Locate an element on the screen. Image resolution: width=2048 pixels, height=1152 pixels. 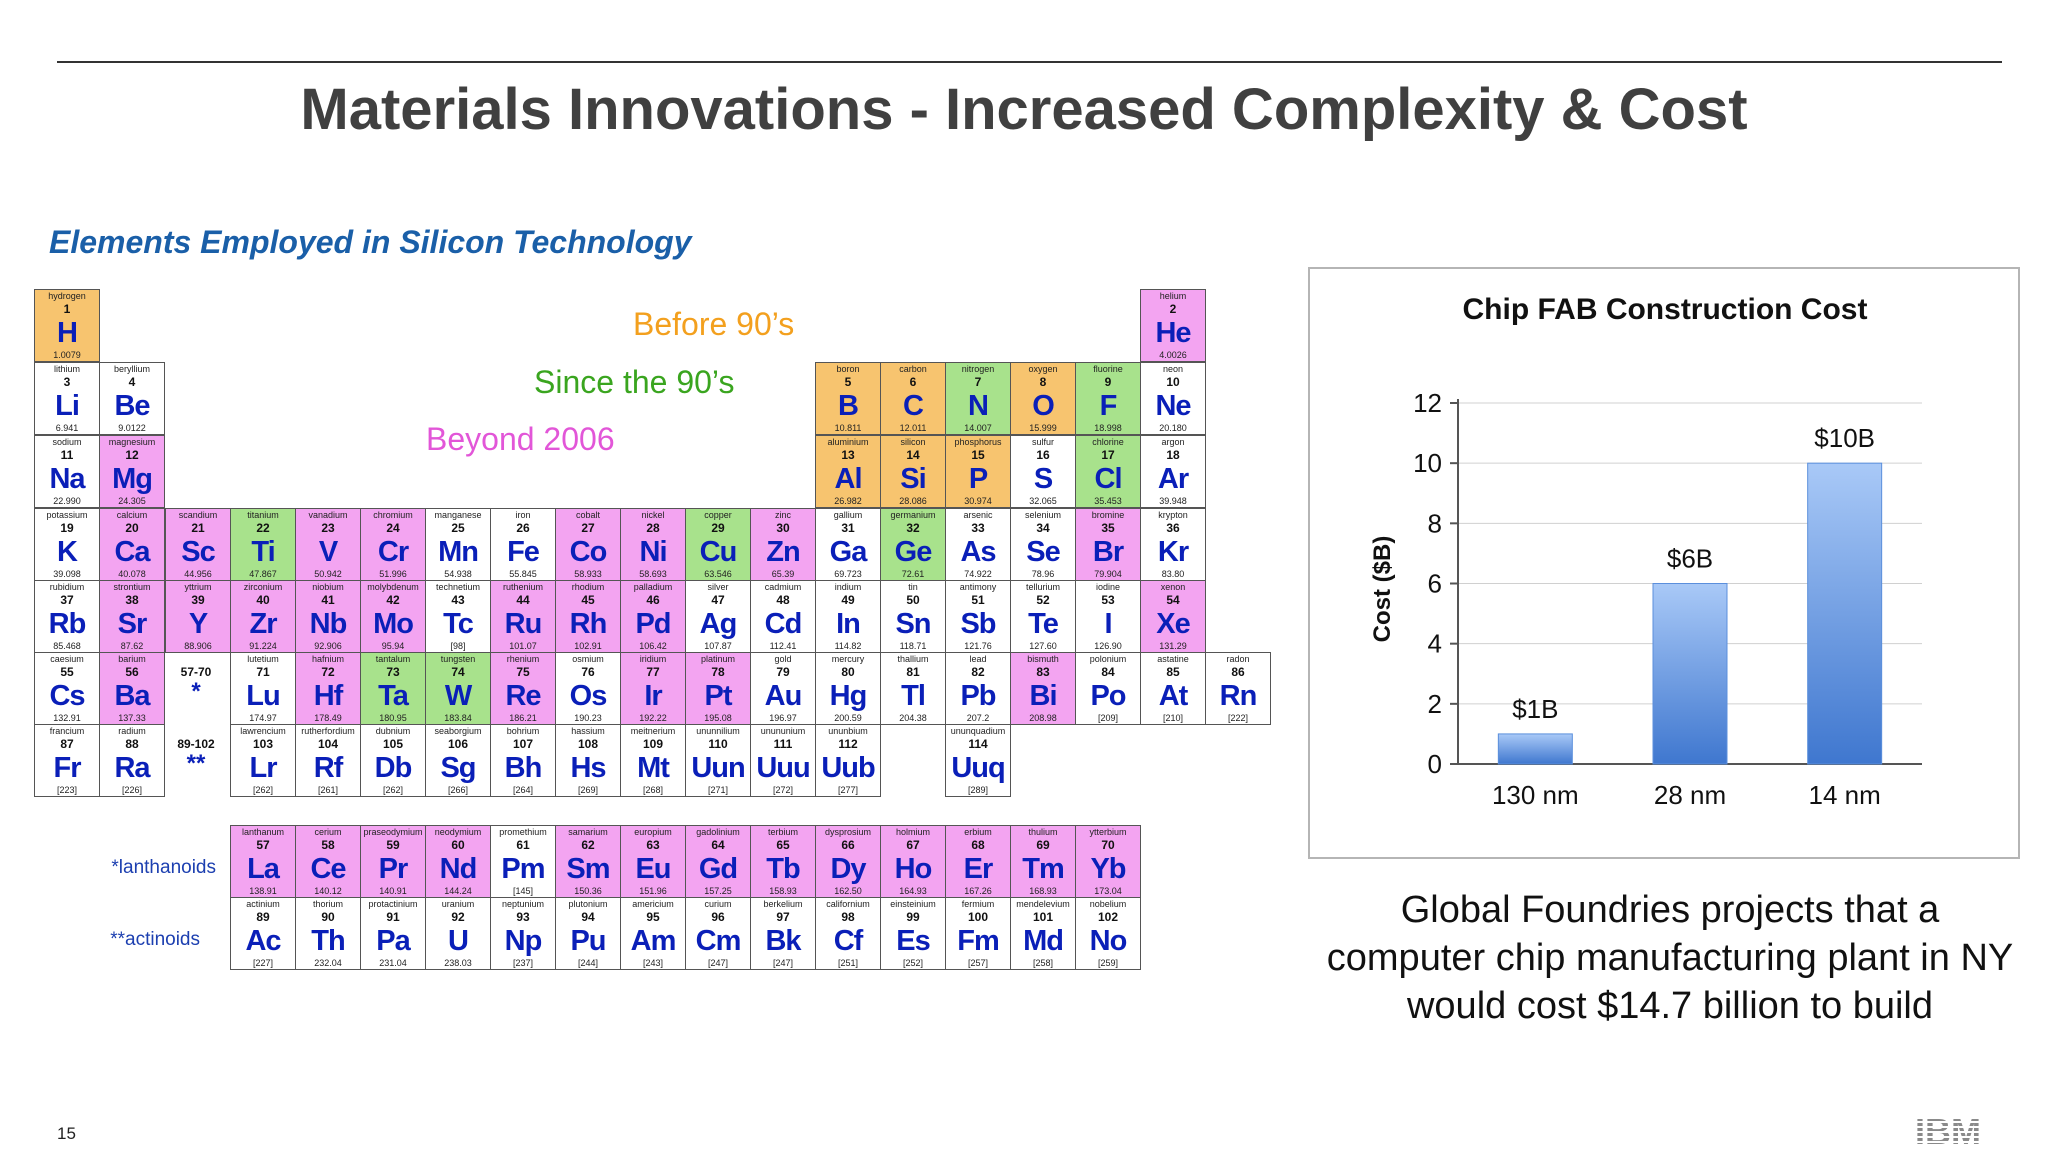
element-cell: dysprosium 66 Dy 162.50 is located at coordinates (848, 861).